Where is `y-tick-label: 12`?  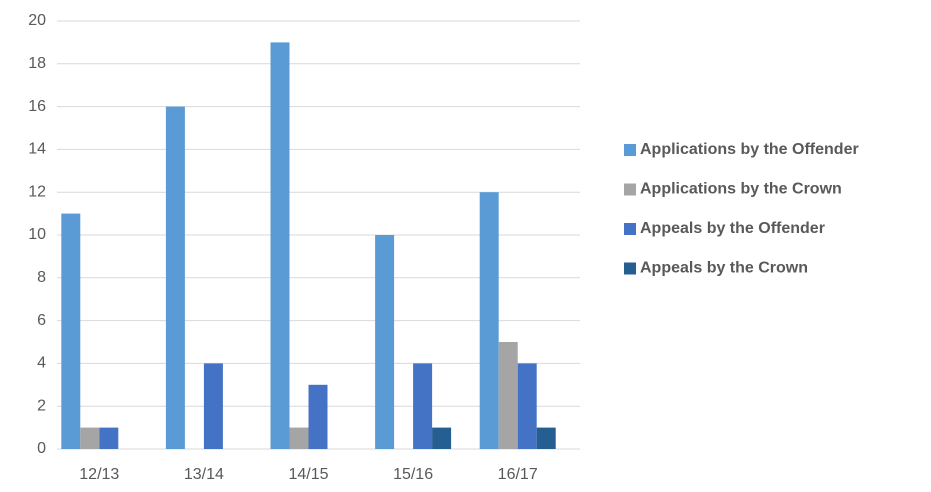 y-tick-label: 12 is located at coordinates (37, 191).